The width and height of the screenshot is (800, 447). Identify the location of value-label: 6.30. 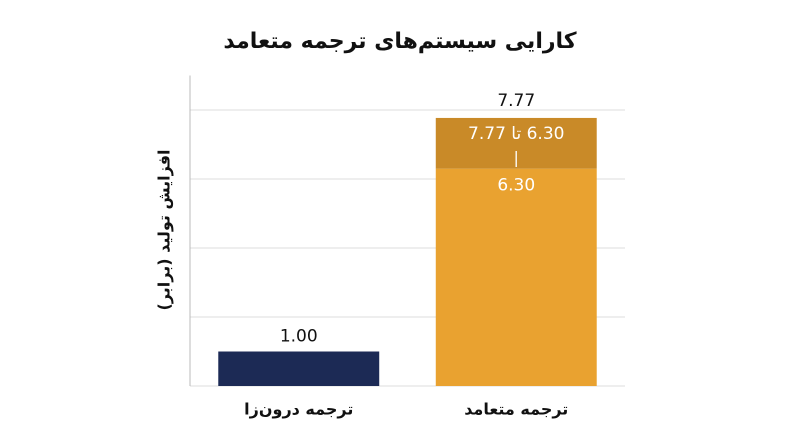
(516, 186).